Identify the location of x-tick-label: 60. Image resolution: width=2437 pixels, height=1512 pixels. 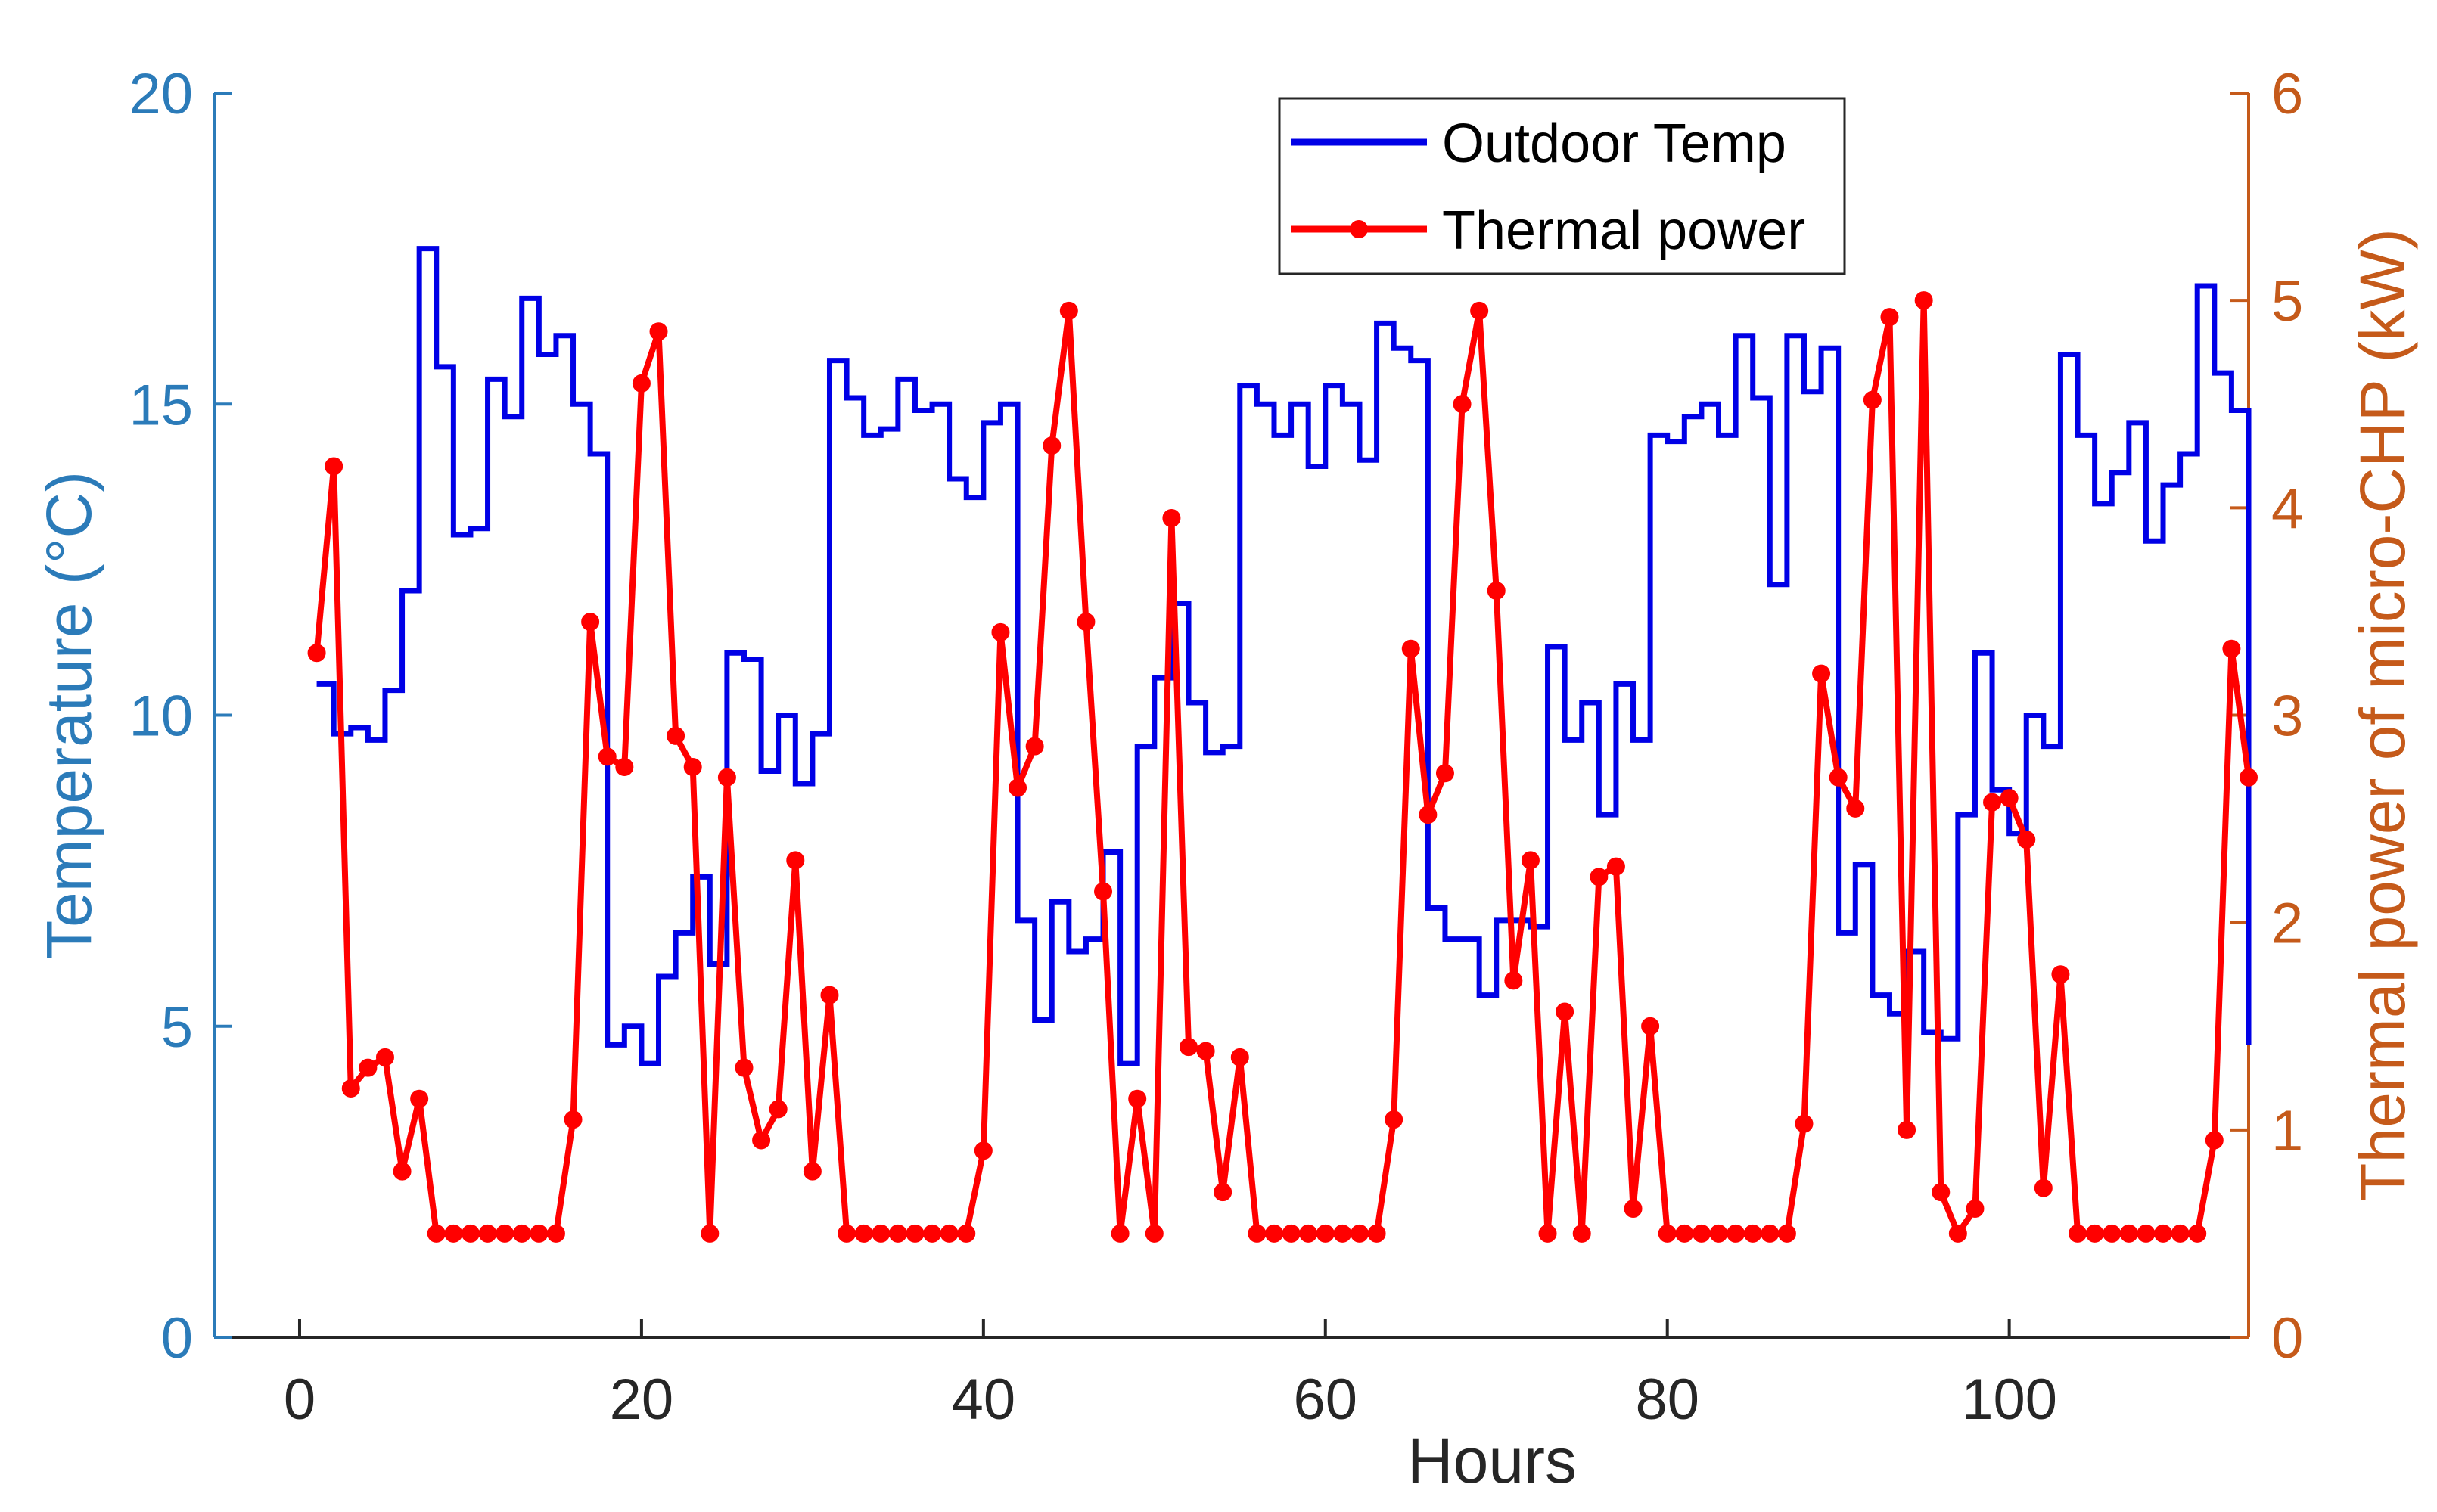
(1326, 1400).